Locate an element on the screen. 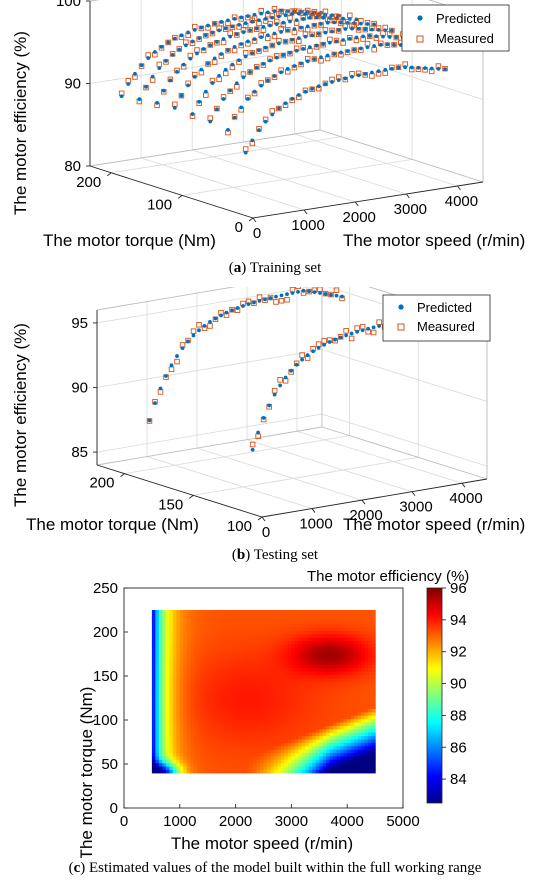  chart-c-y-tick-label: 50 is located at coordinates (109, 764).